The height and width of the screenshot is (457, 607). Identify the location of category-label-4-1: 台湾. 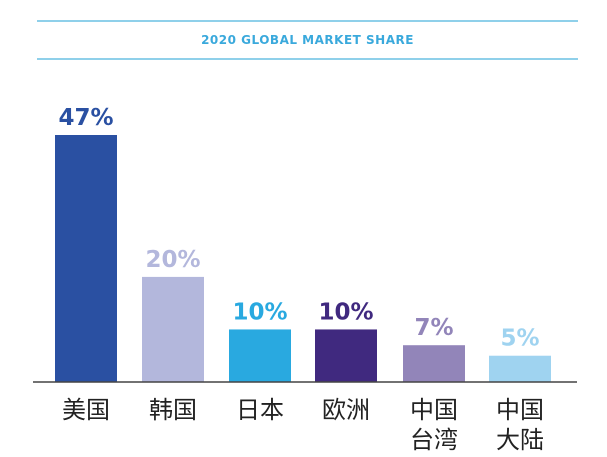
(434, 440).